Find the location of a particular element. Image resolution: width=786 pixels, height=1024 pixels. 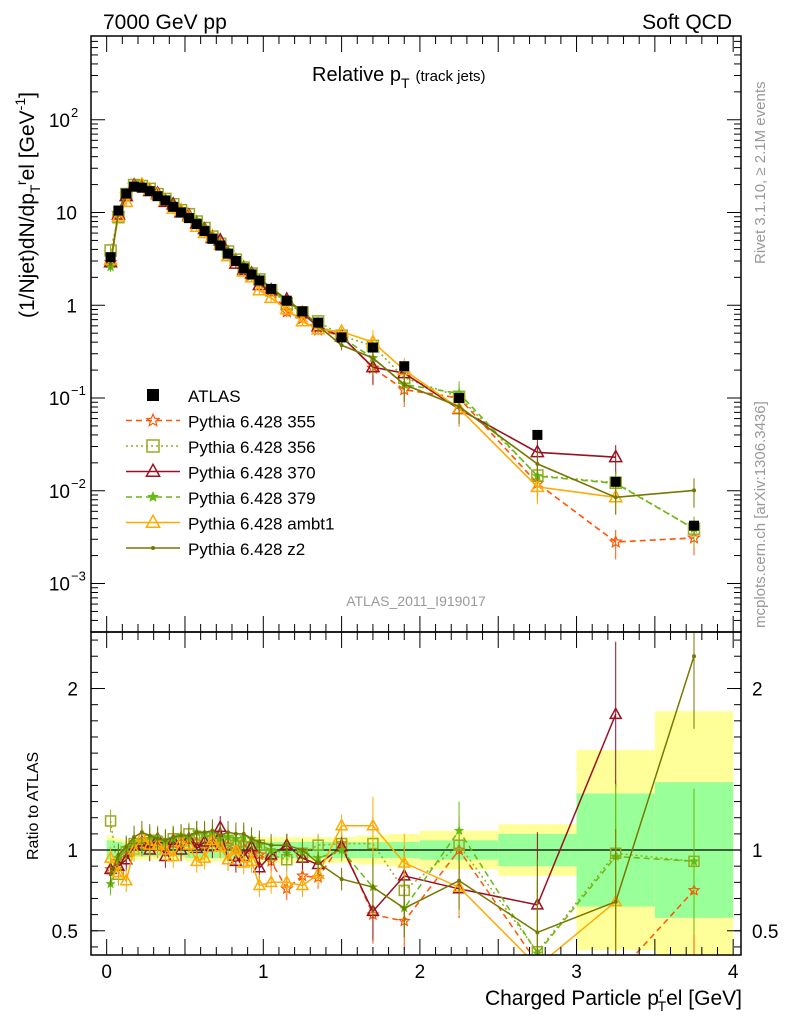

ratio-y-tick-label-right: 0.5 is located at coordinates (765, 932).